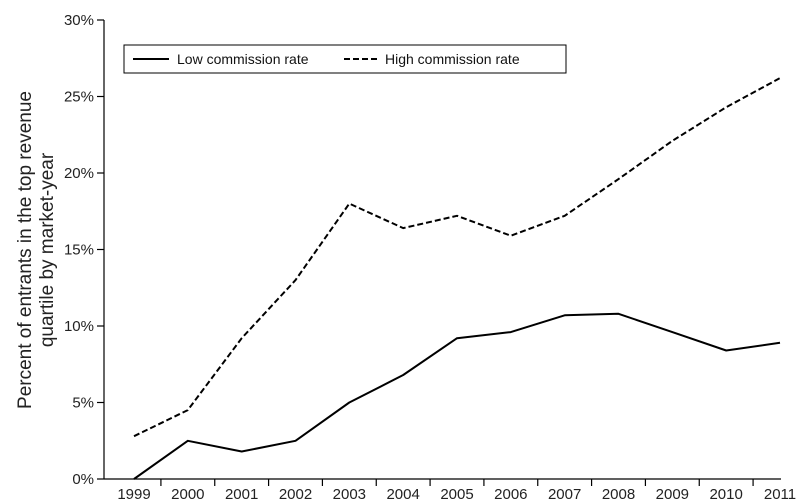 The height and width of the screenshot is (503, 806). I want to click on x-tick-label: 2000, so click(187, 494).